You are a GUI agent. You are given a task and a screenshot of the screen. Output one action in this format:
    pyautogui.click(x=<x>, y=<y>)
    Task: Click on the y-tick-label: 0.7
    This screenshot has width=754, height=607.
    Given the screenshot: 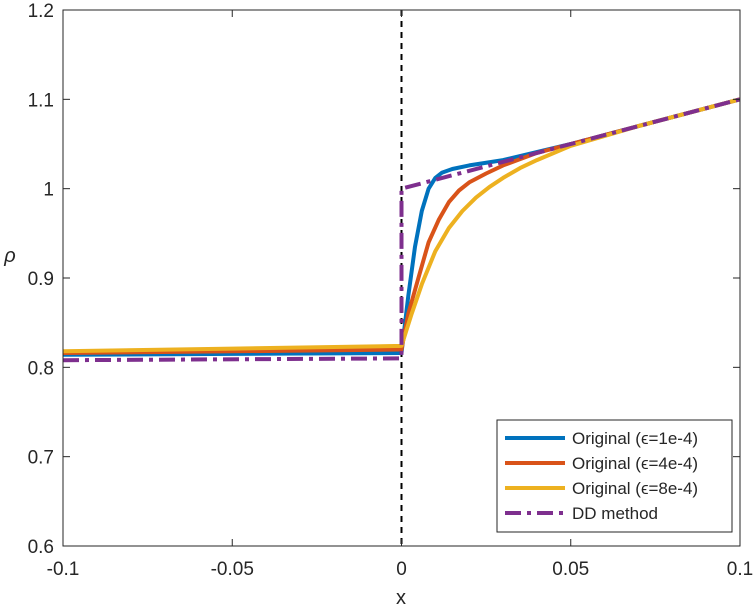 What is the action you would take?
    pyautogui.click(x=41, y=458)
    